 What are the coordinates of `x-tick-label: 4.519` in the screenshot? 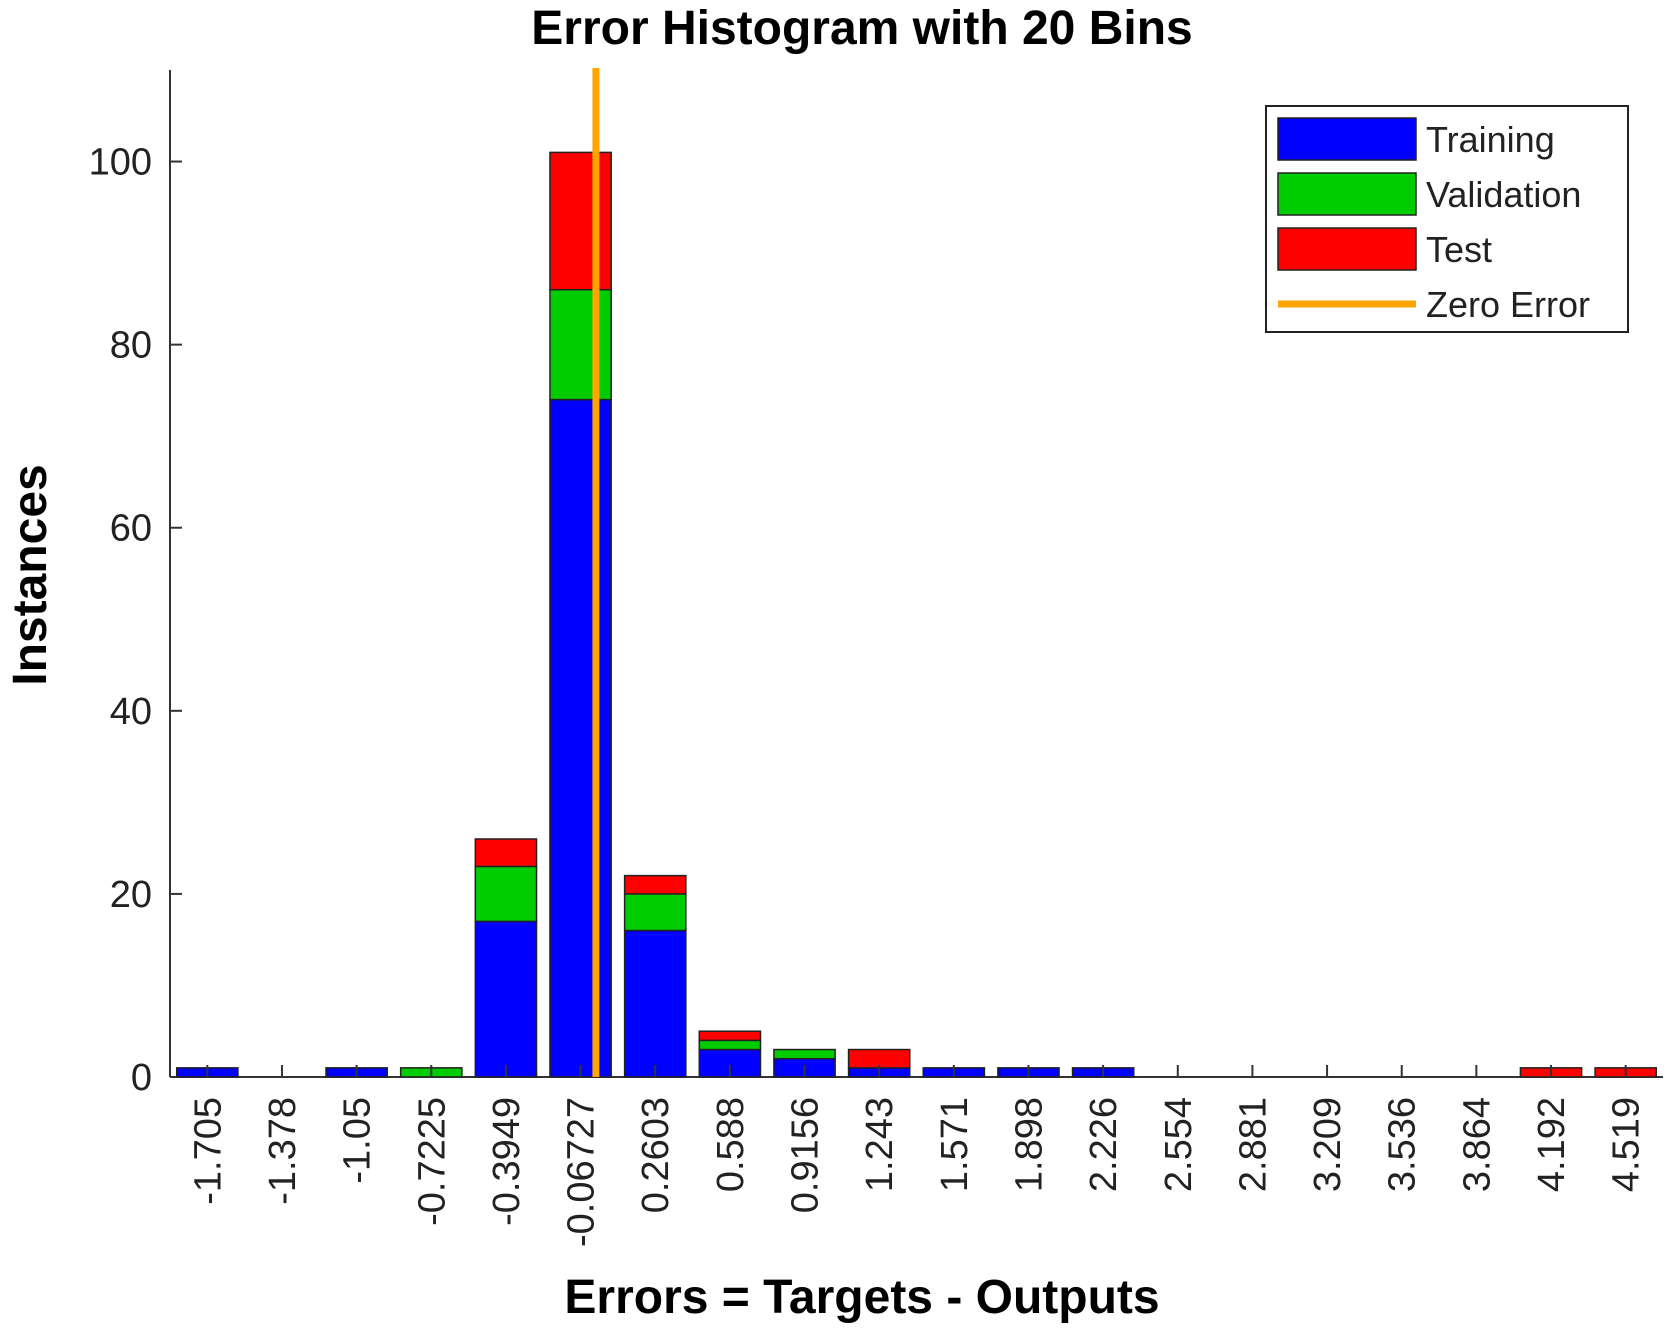 It's located at (1627, 1144).